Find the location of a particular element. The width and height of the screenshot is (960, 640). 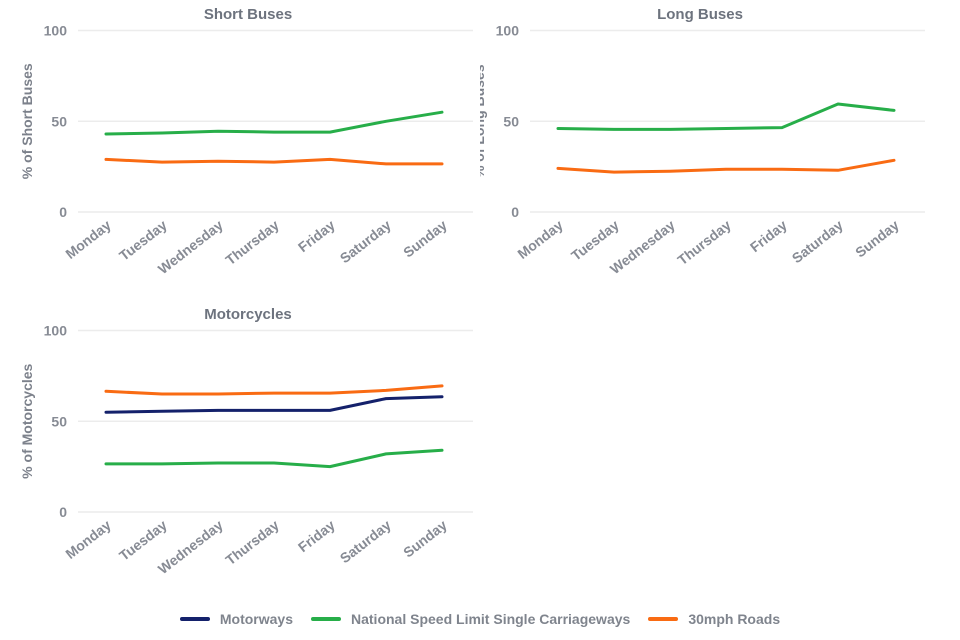

legend-label: 30mph Roads is located at coordinates (734, 619).